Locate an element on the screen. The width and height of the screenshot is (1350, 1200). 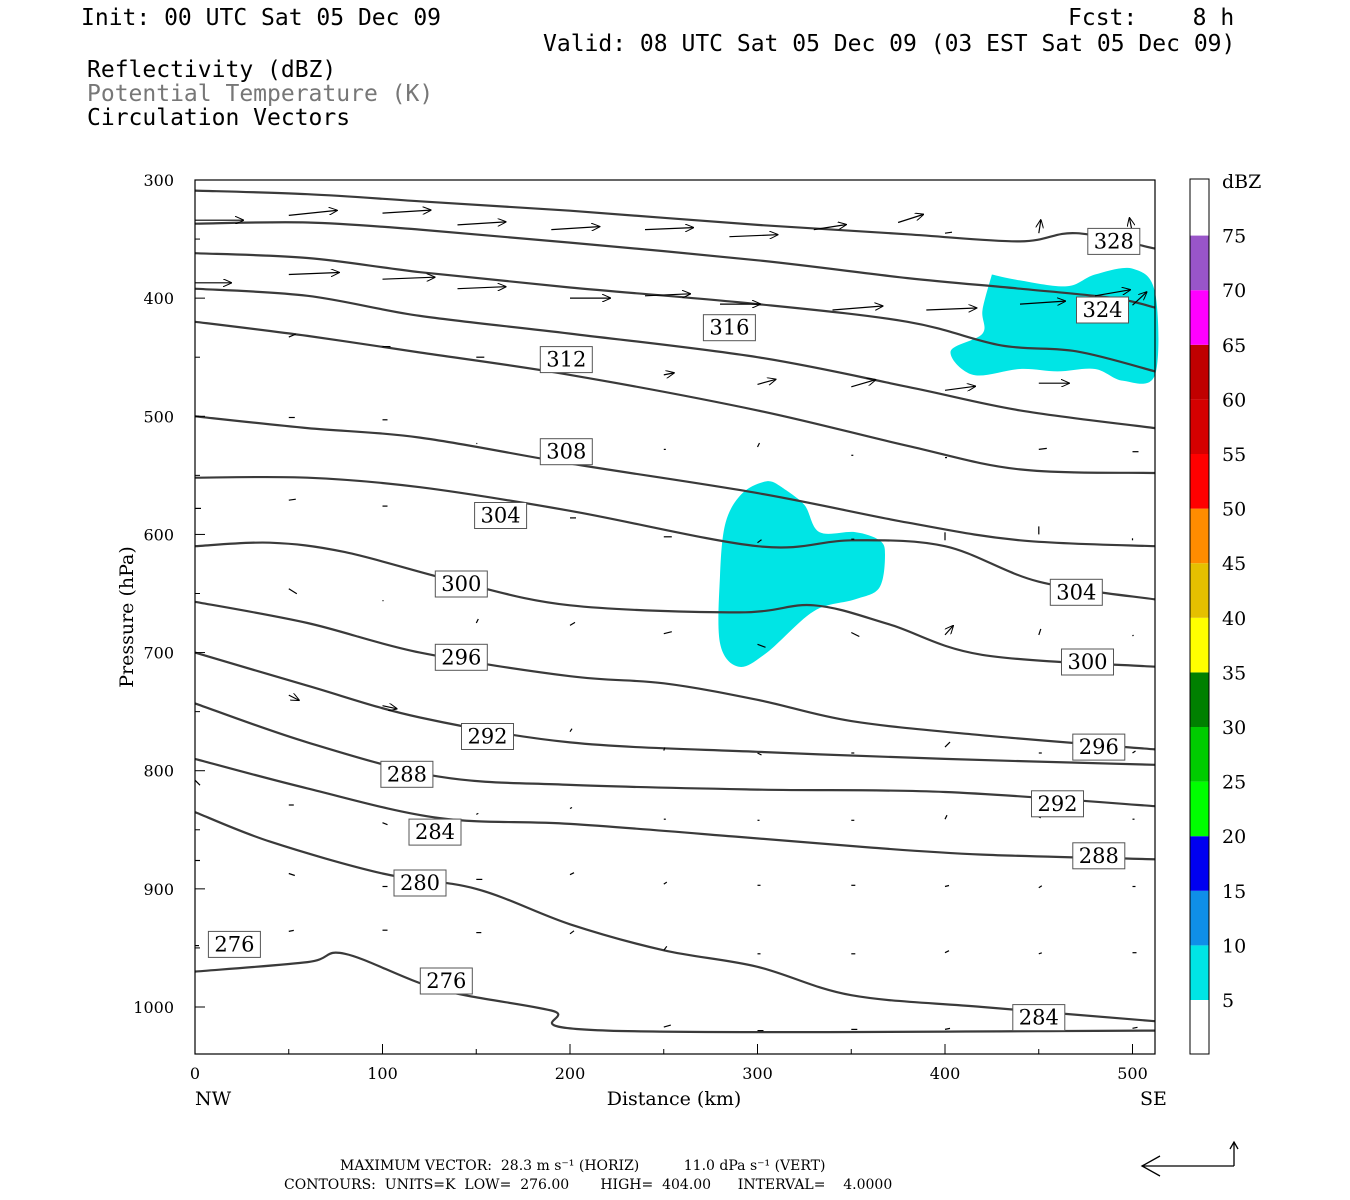
contour-label-288: 288 is located at coordinates (1099, 856).